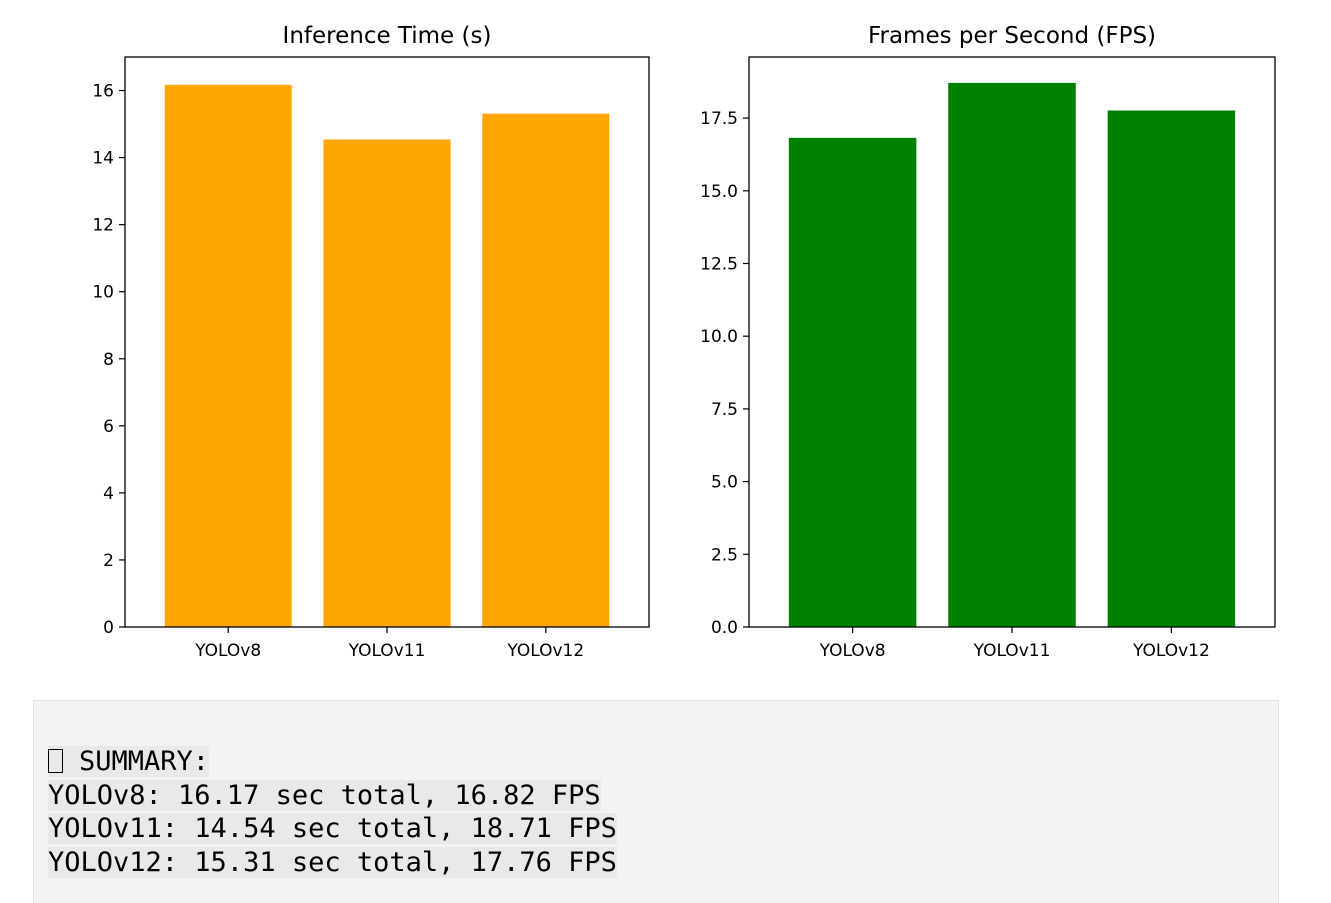 The height and width of the screenshot is (903, 1331). Describe the element at coordinates (387, 36) in the screenshot. I see `chart-title: Inference Time (s)` at that location.